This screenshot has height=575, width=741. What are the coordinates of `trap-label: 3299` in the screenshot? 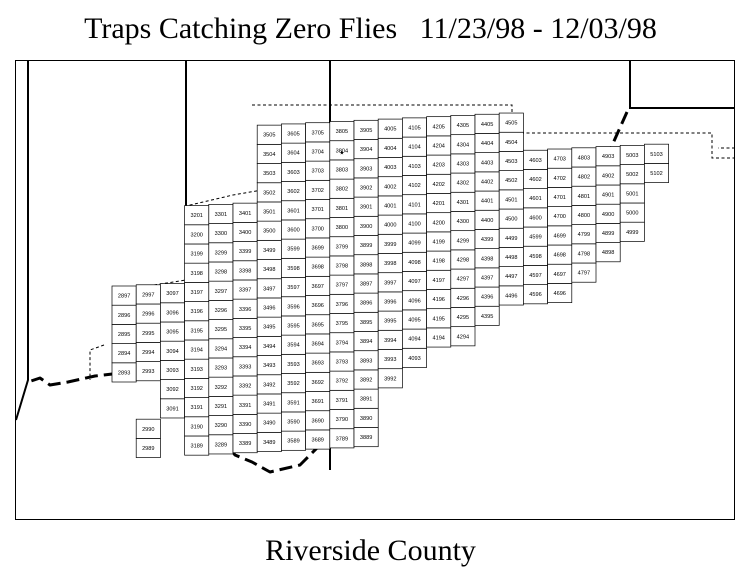 It's located at (221, 253).